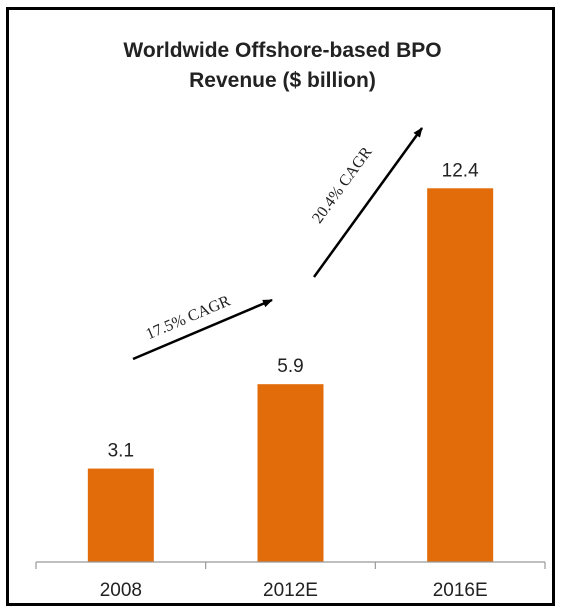  Describe the element at coordinates (282, 80) in the screenshot. I see `chart-title-line-2: Revenue ($ billion)` at that location.